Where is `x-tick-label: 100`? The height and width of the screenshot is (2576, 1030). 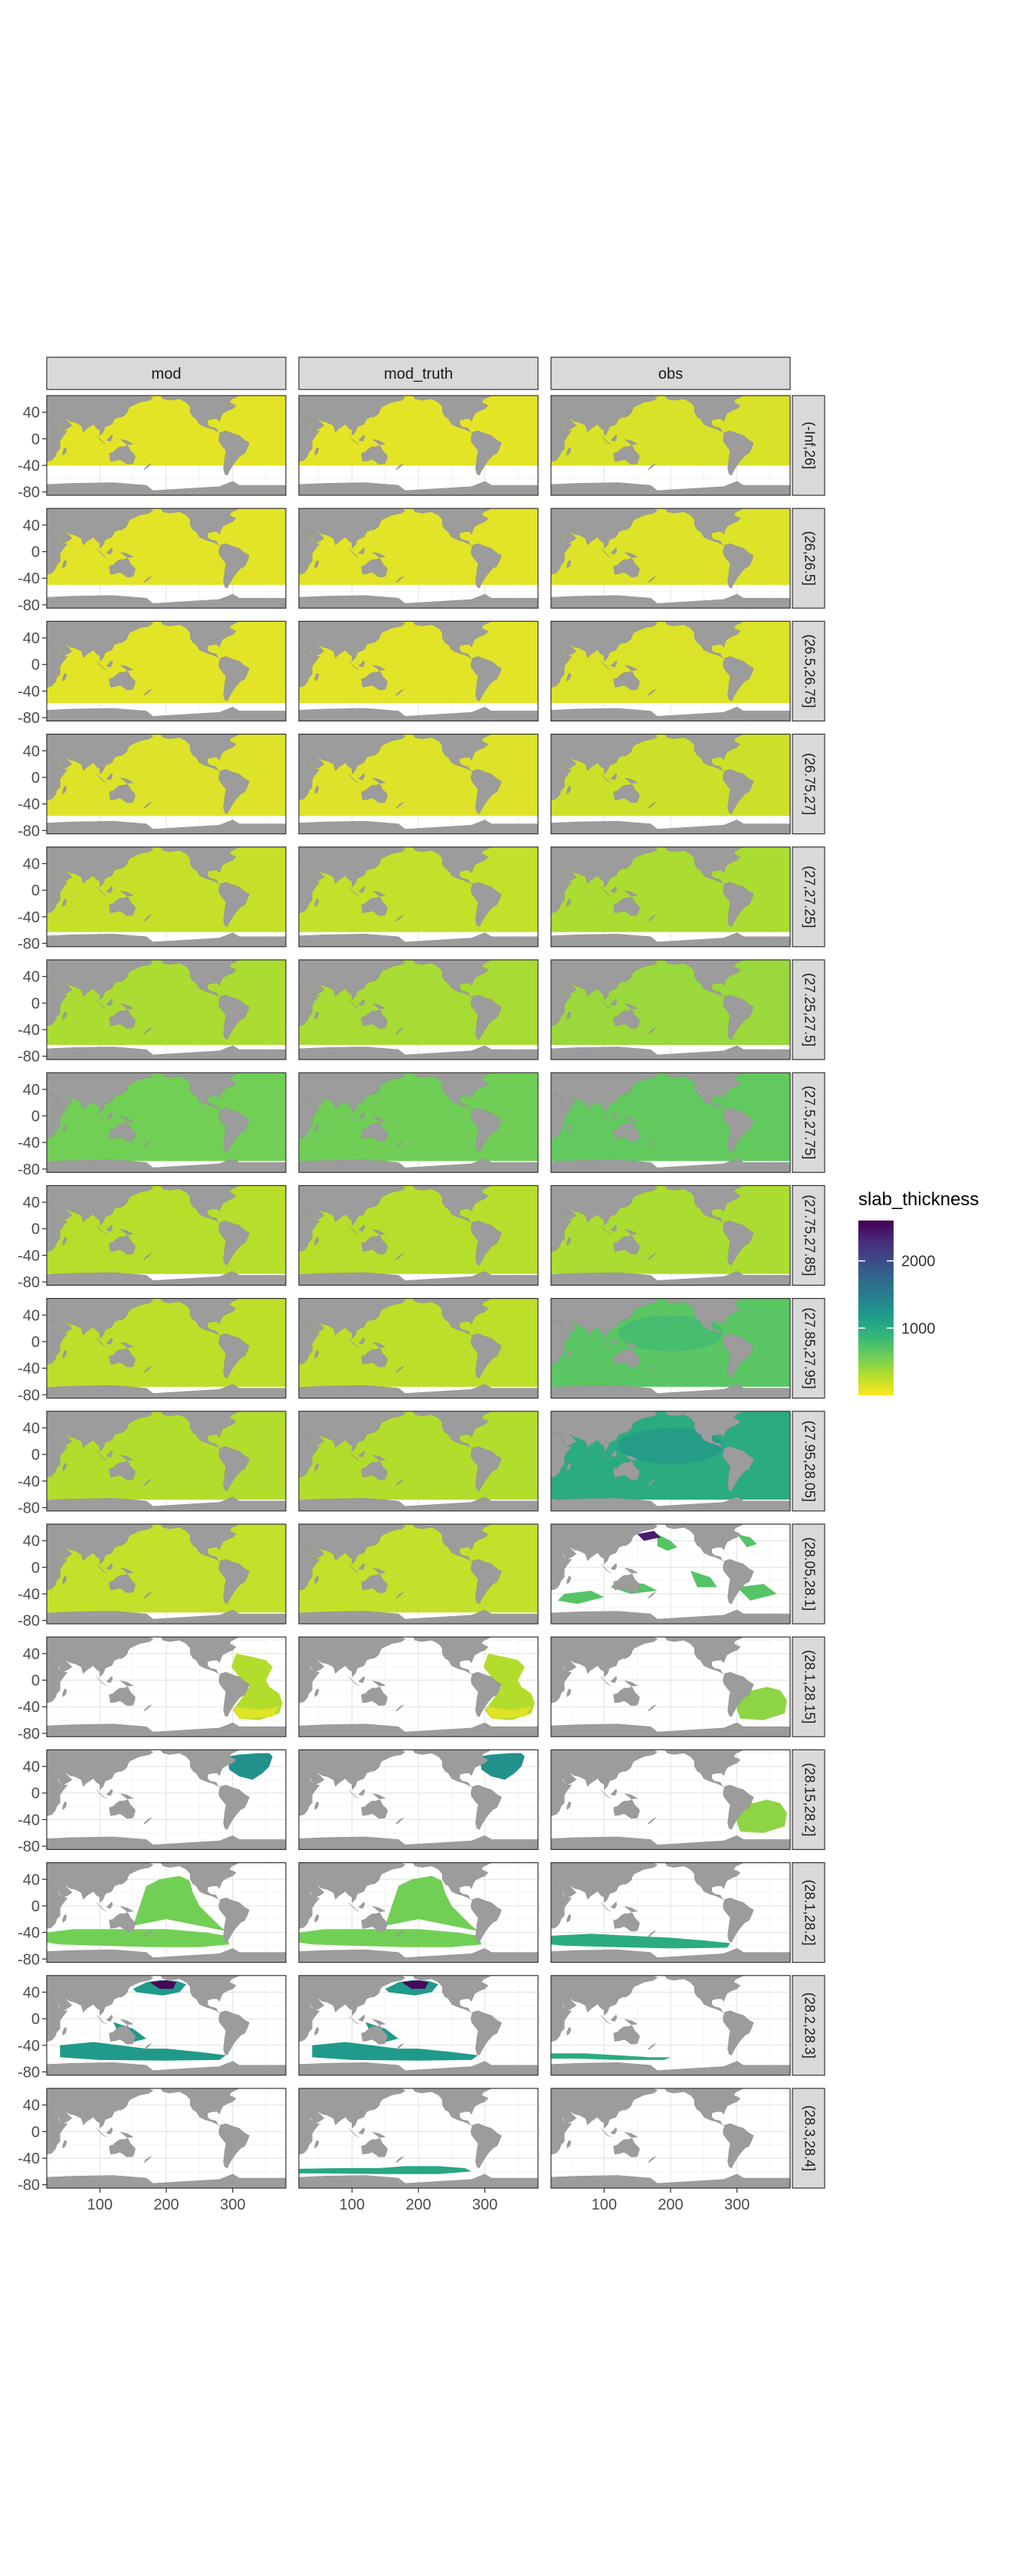 x-tick-label: 100 is located at coordinates (100, 2204).